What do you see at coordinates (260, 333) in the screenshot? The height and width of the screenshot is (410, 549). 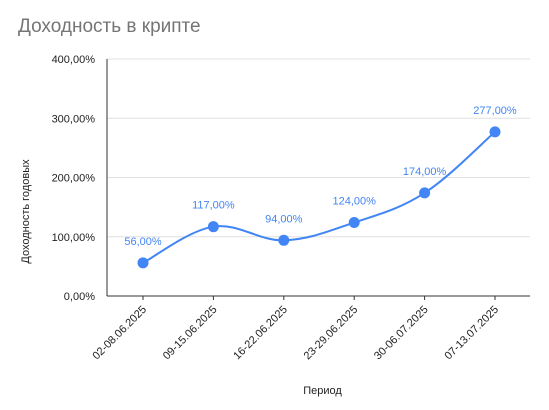 I see `x-tick-label: 16-22.06.2025` at bounding box center [260, 333].